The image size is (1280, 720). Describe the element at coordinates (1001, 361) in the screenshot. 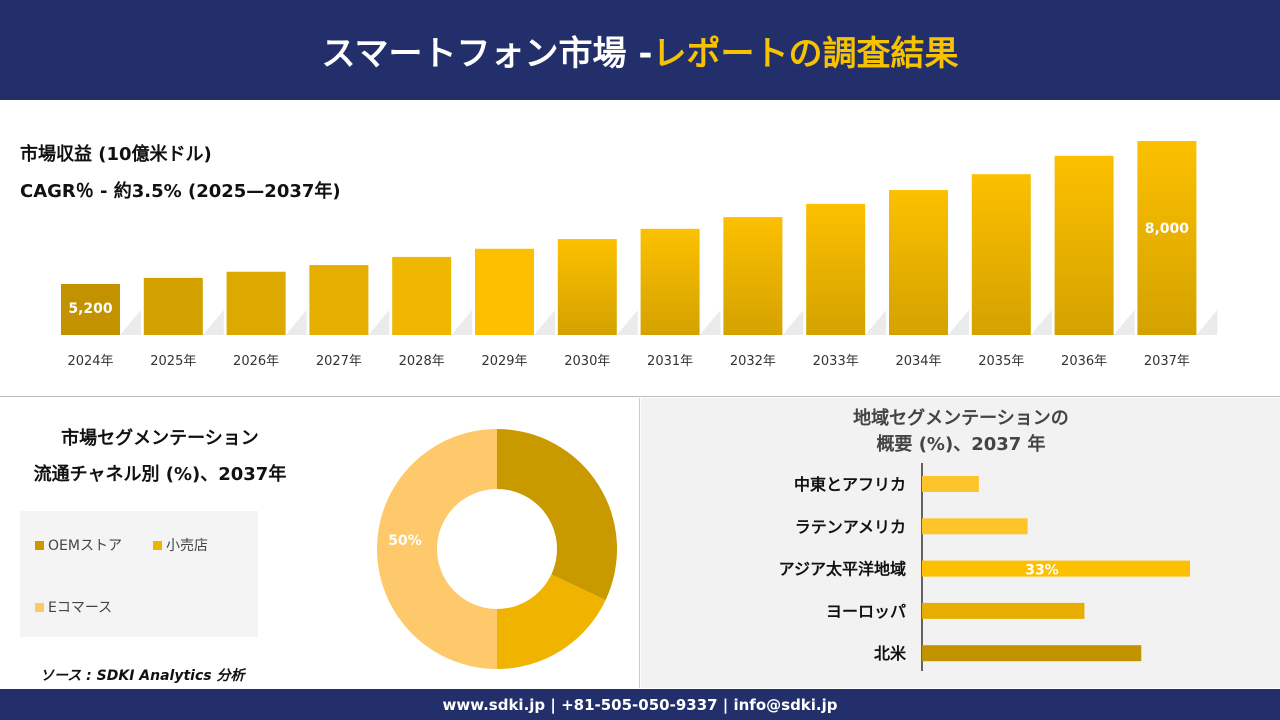

I see `x-tick-label: 2035年` at that location.